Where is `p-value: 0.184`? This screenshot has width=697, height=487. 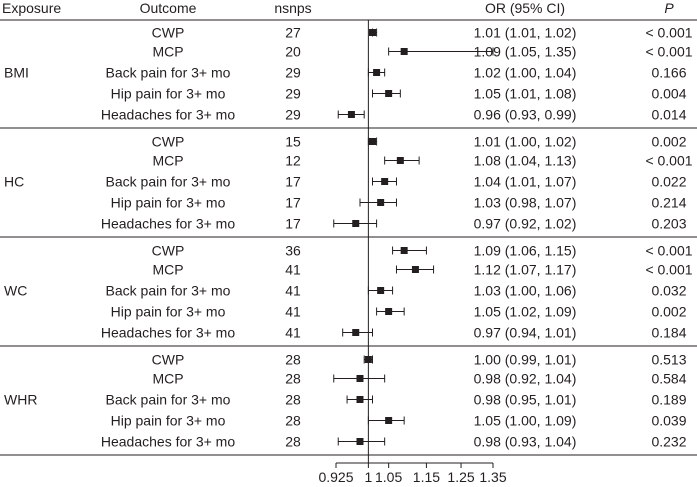
p-value: 0.184 is located at coordinates (668, 333).